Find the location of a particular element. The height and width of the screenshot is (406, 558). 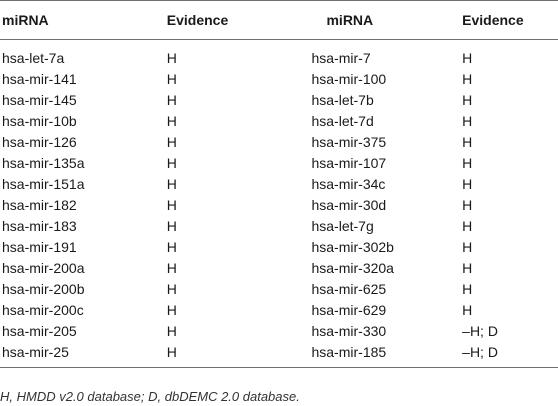

cell-mirna-right: hsa-mir-625 is located at coordinates (349, 289).